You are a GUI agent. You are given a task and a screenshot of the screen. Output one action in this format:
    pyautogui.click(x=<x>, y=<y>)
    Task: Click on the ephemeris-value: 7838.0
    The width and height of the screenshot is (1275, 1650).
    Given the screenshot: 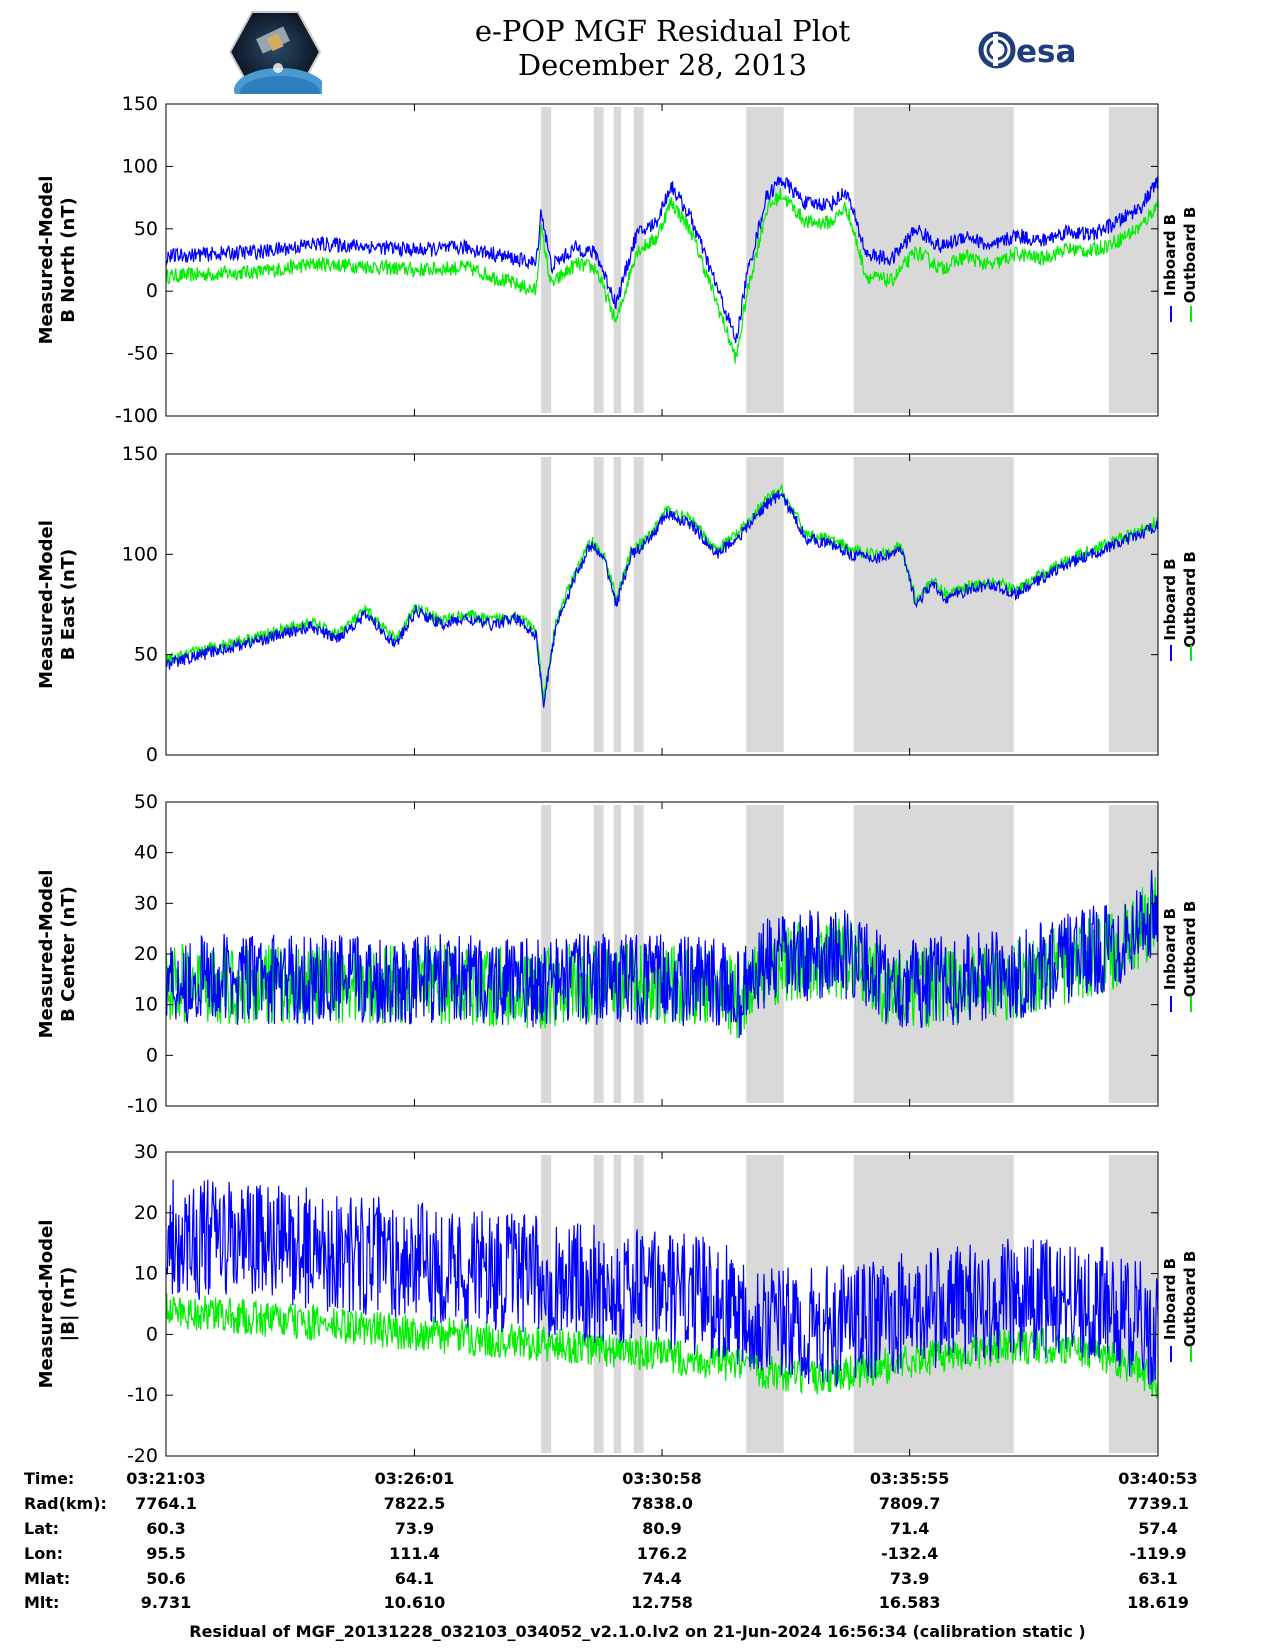 What is the action you would take?
    pyautogui.click(x=662, y=1503)
    